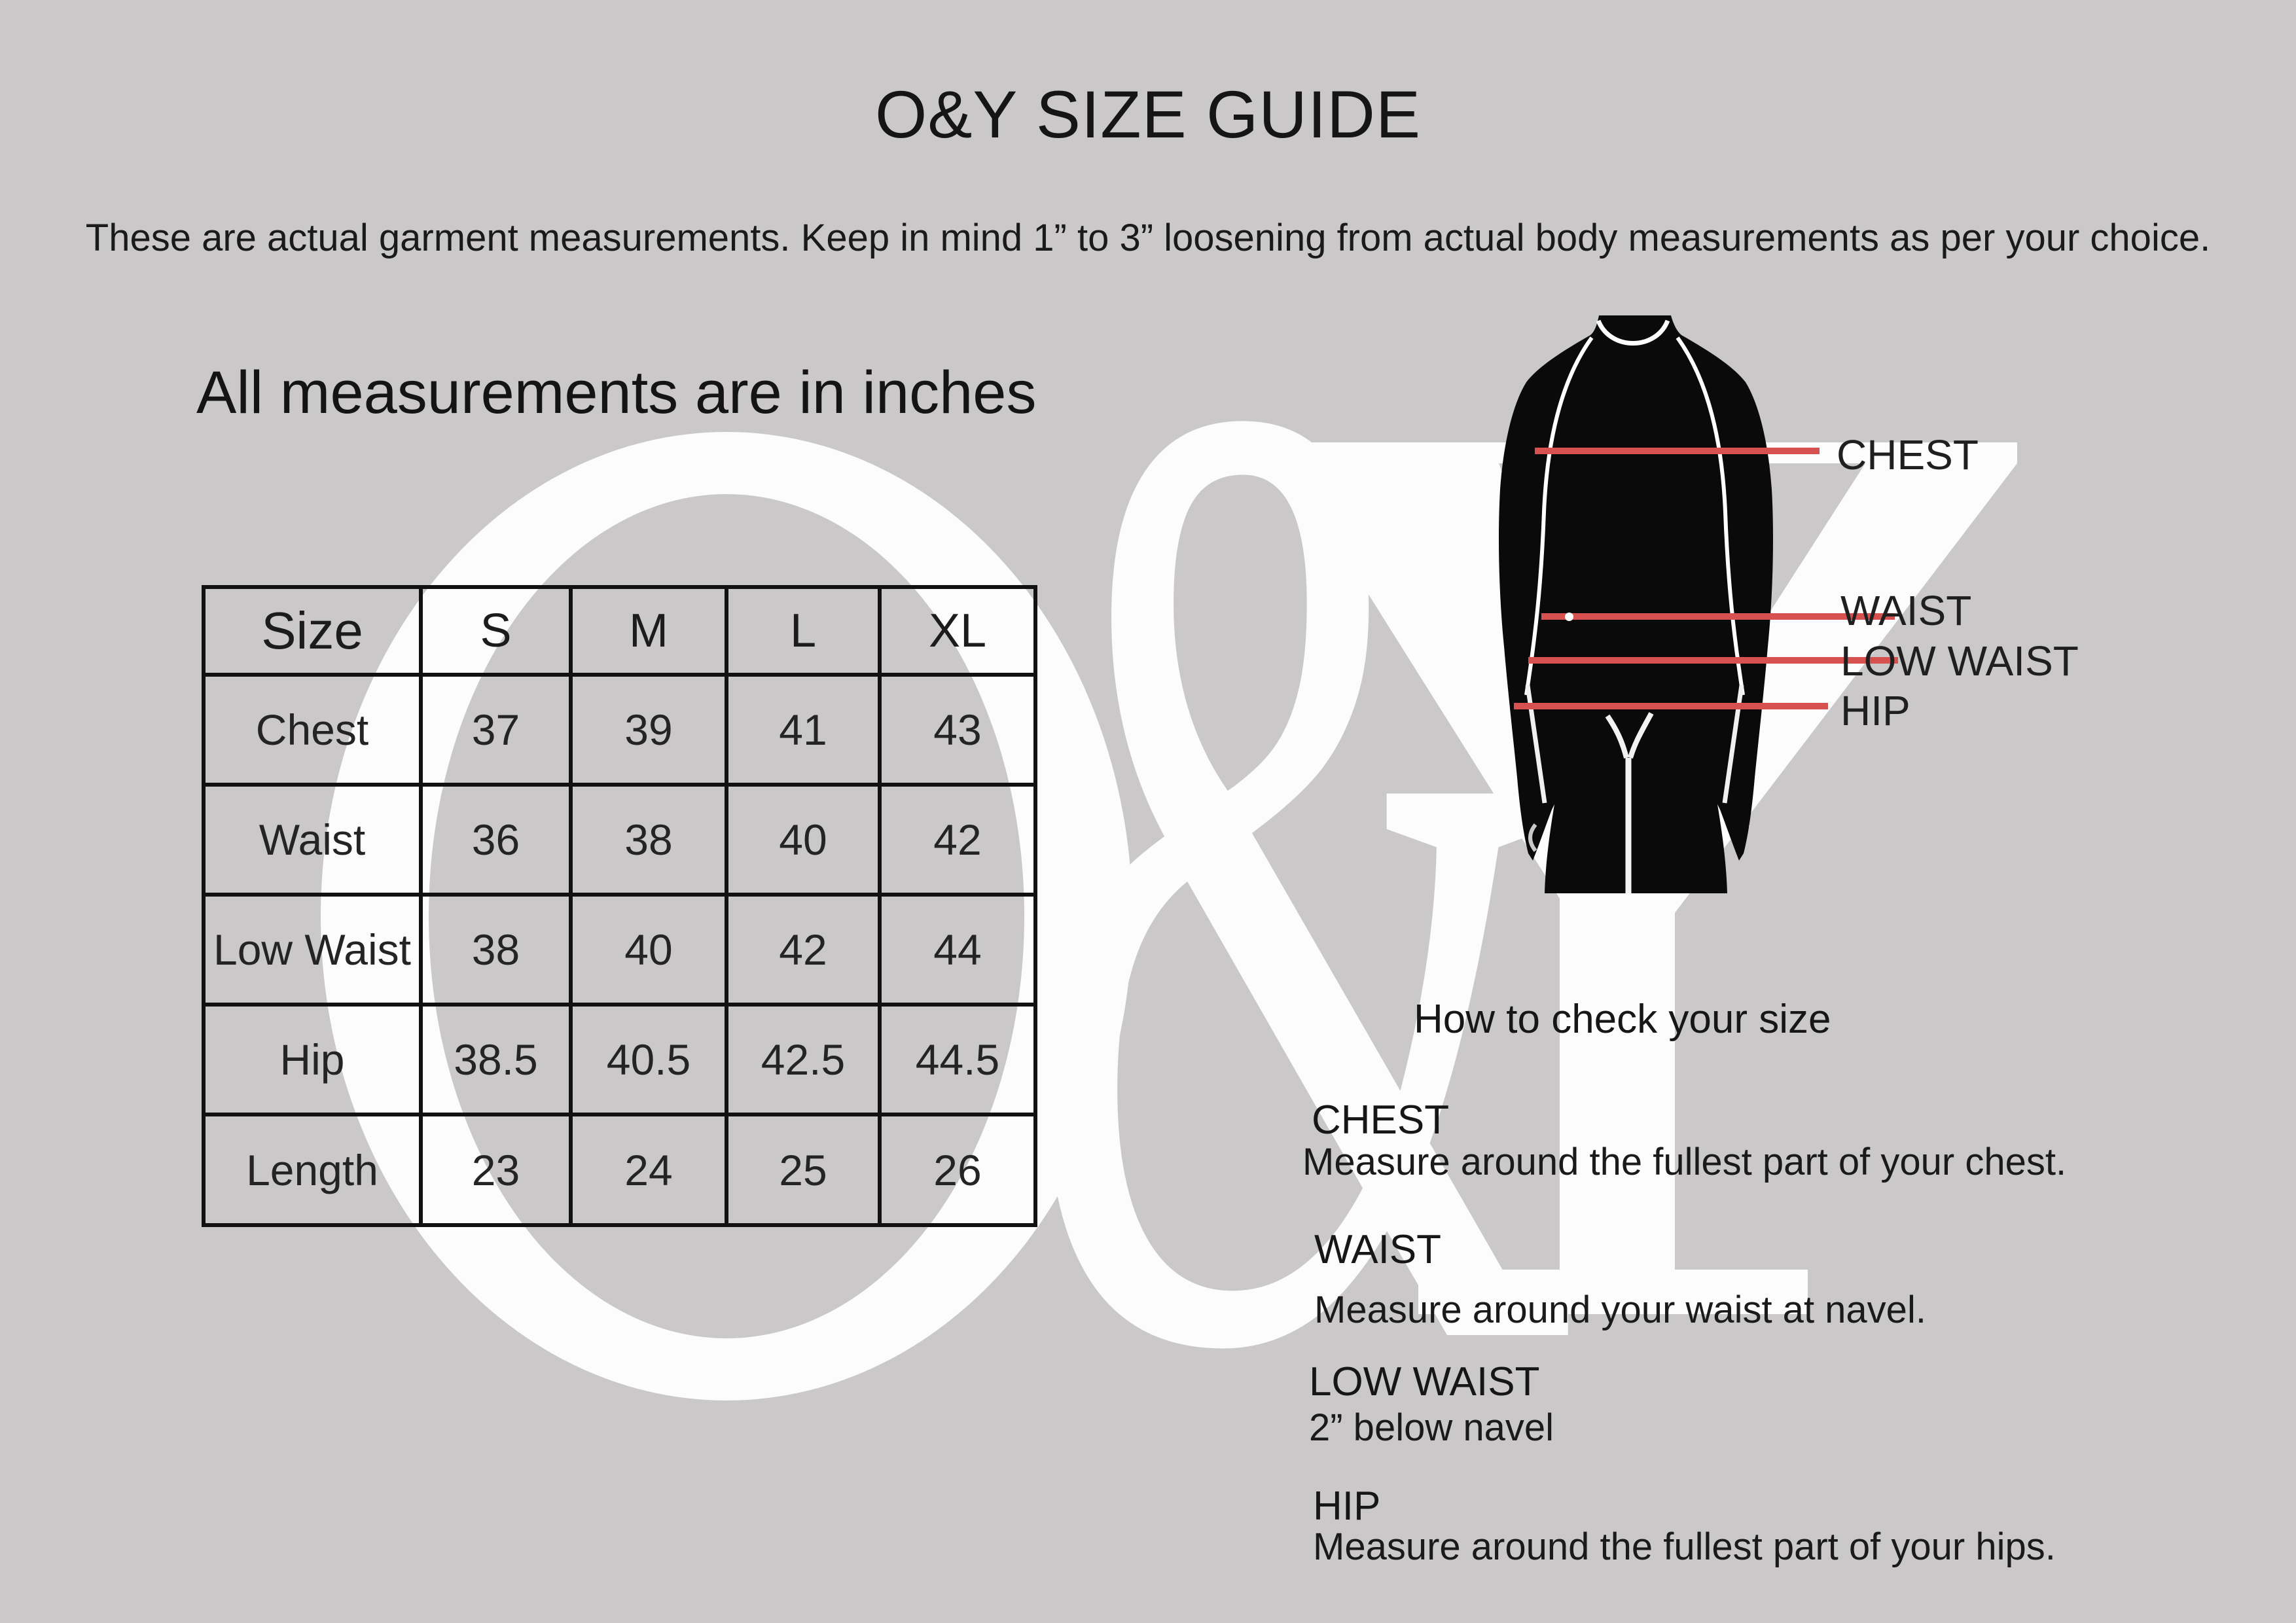 This screenshot has width=2296, height=1623. Describe the element at coordinates (1713, 660) in the screenshot. I see `low-waist-measure-line` at that location.